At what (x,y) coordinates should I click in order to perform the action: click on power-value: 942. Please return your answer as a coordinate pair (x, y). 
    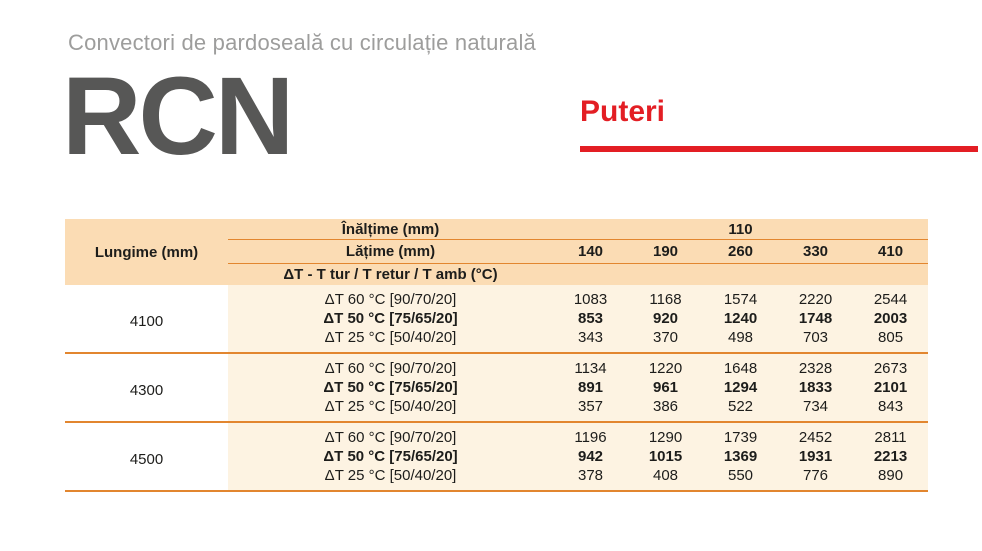
    Looking at the image, I should click on (590, 456).